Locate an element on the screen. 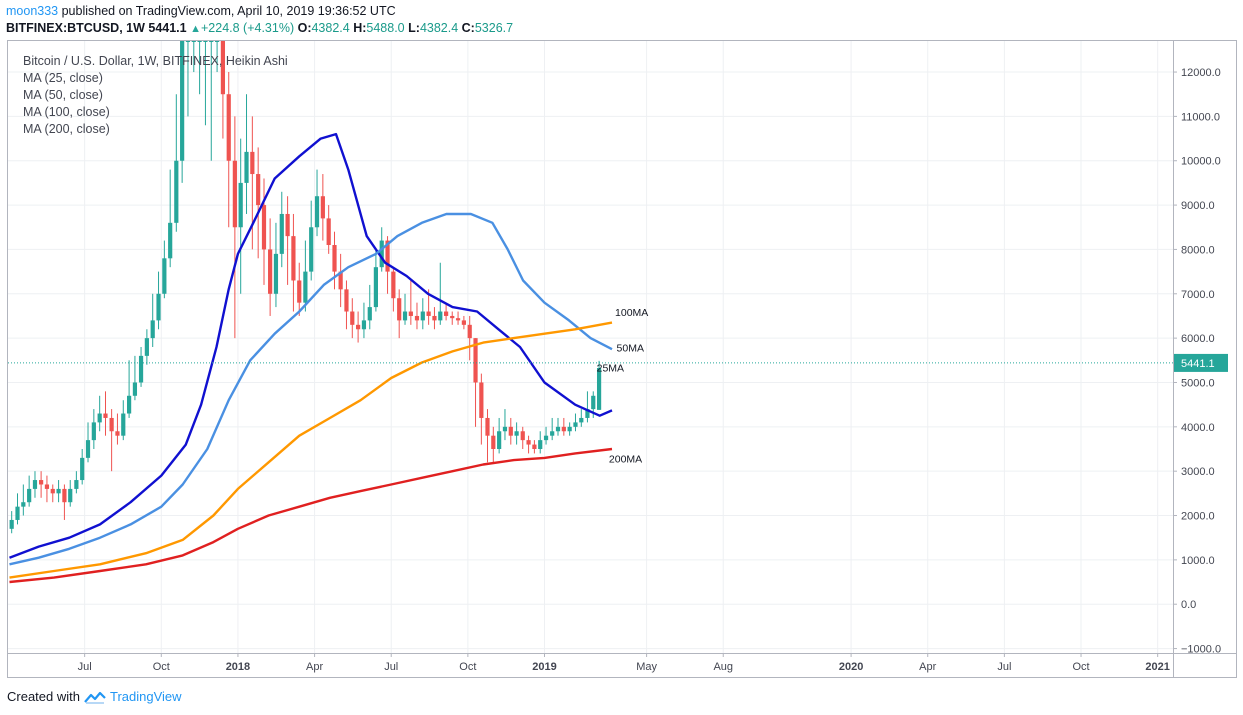 The width and height of the screenshot is (1243, 715). y-tick-label: 10000.0 is located at coordinates (1201, 162).